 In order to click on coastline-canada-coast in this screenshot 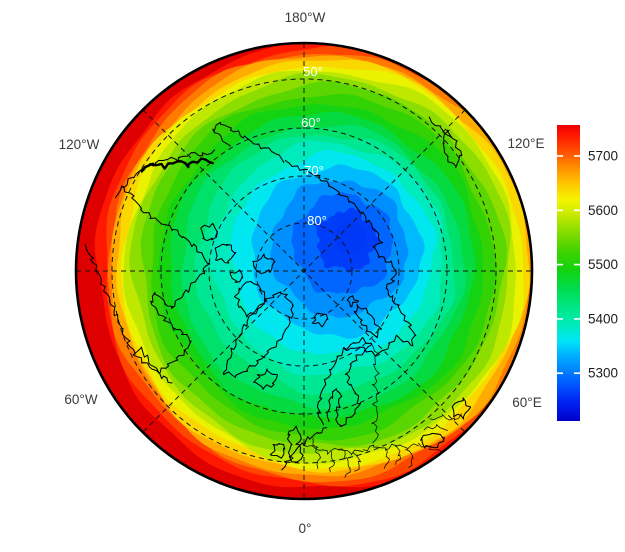, I will do `click(167, 284)`.